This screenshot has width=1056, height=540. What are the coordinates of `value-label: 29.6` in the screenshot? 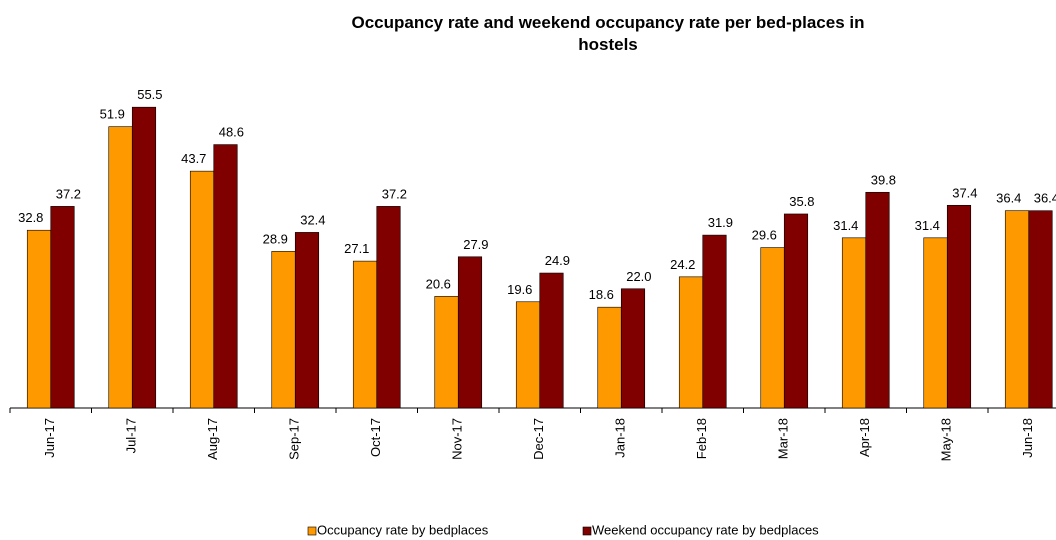 It's located at (764, 235).